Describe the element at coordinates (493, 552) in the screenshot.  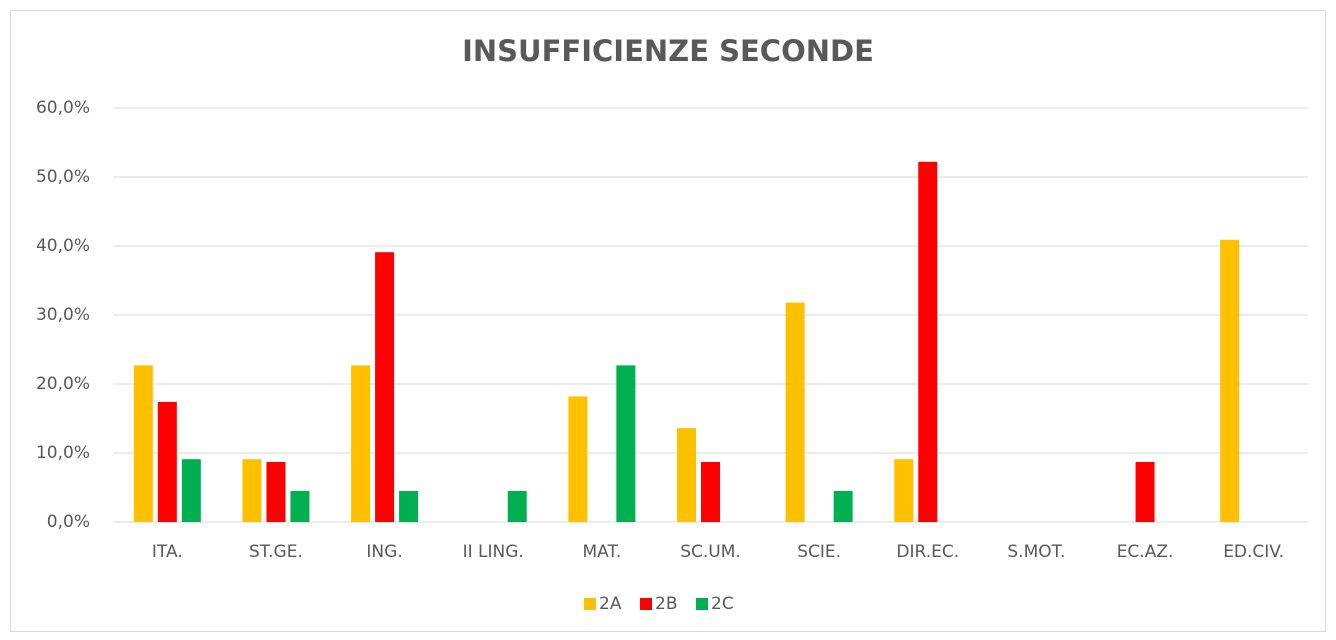
I see `x-tick-label: II LING.` at that location.